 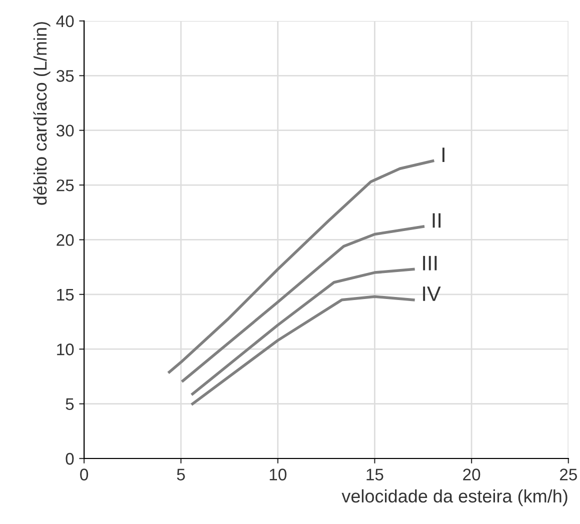 I want to click on y-tick-label: 10, so click(x=65, y=350).